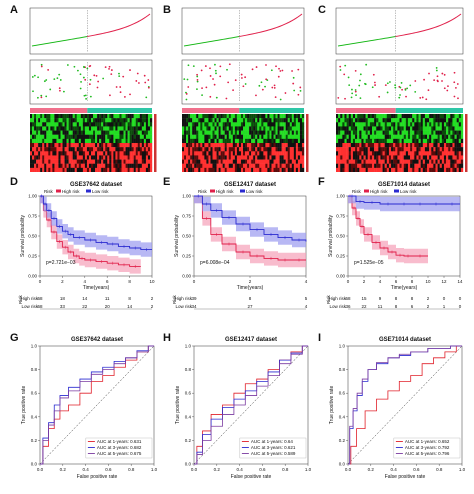 This screenshot has width=474, height=494. What do you see at coordinates (251, 477) in the screenshot?
I see `x-axis-label: False positive rate` at bounding box center [251, 477].